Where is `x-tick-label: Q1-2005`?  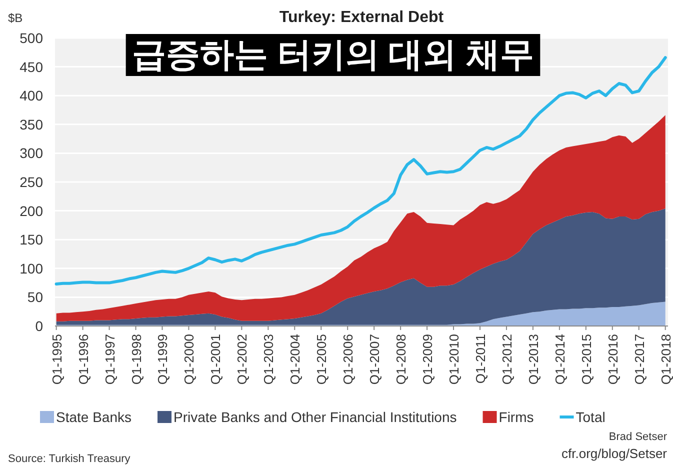 x-tick-label: Q1-2005 is located at coordinates (322, 359).